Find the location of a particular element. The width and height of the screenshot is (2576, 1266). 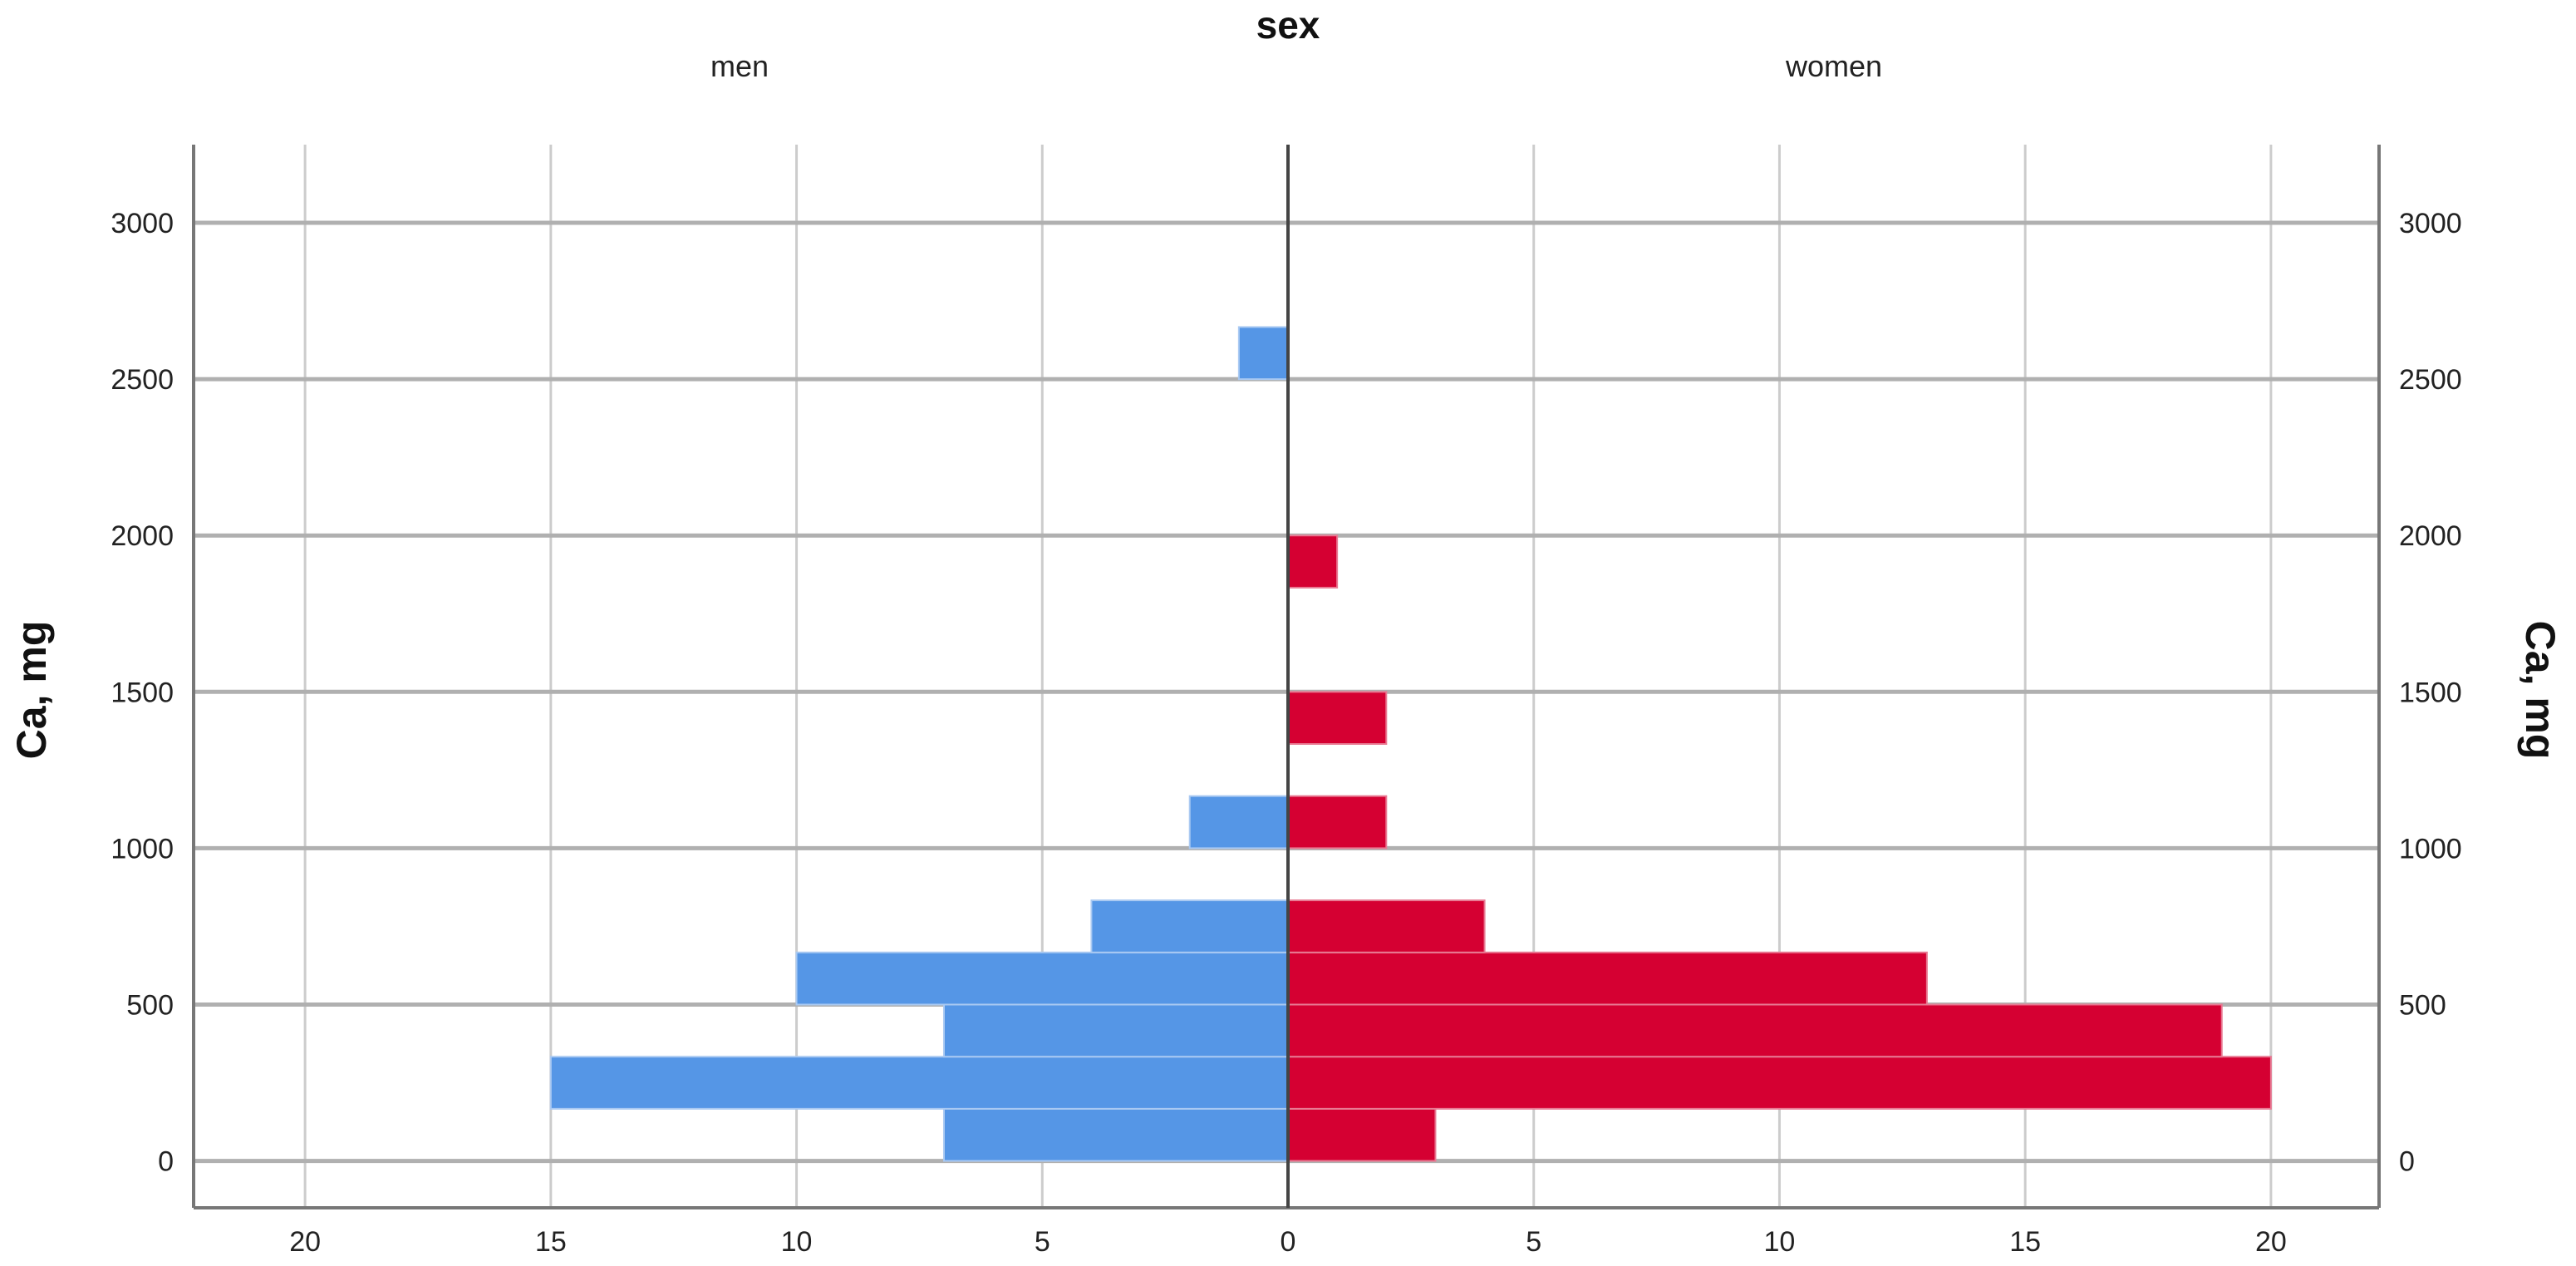

y-tick-label-left: 2000 is located at coordinates (142, 536).